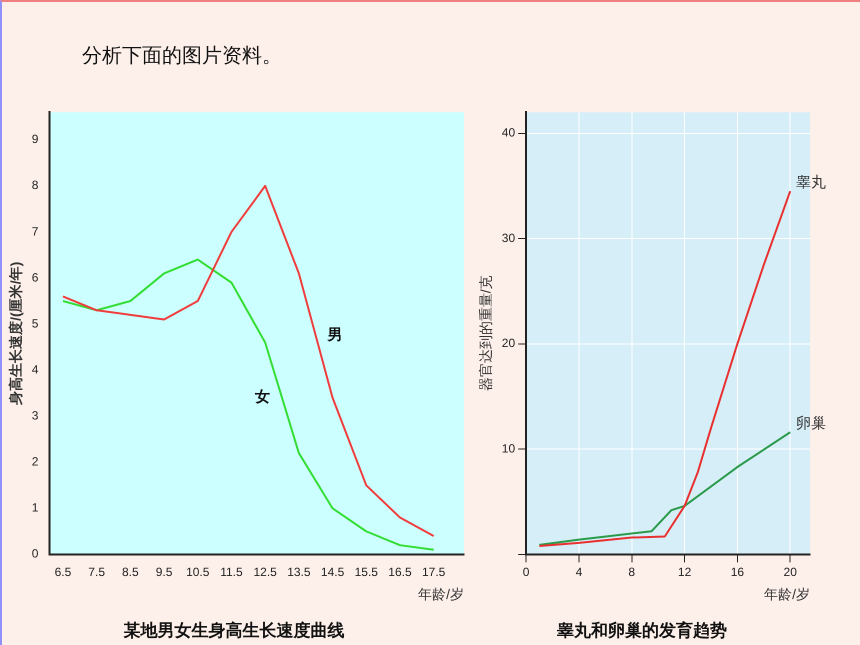  Describe the element at coordinates (164, 571) in the screenshot. I see `x-tick-label: 9.5` at that location.